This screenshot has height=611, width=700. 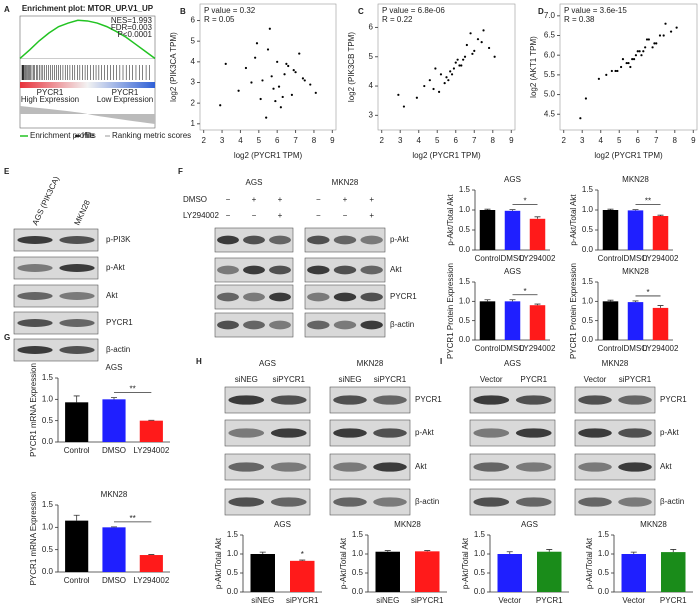 What do you see at coordinates (56, 323) in the screenshot?
I see `blot-strip` at bounding box center [56, 323].